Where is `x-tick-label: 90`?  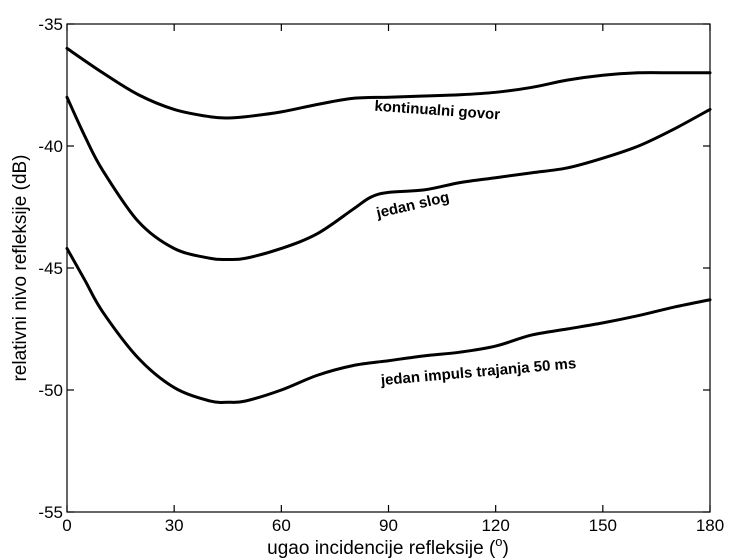 x-tick-label: 90 is located at coordinates (388, 525).